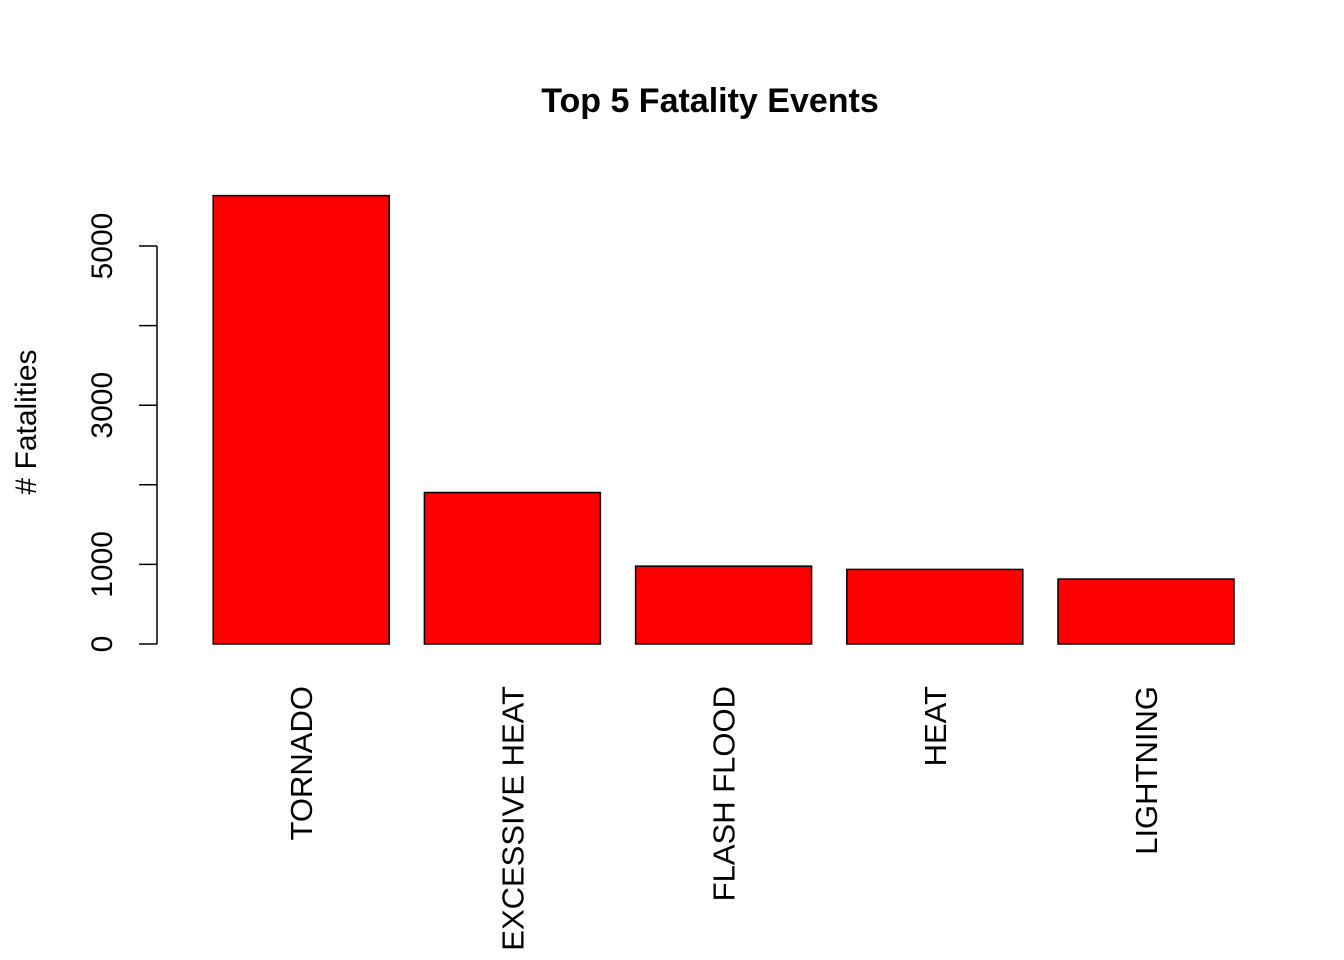 The width and height of the screenshot is (1344, 960). Describe the element at coordinates (301, 419) in the screenshot. I see `bar-tornado` at that location.